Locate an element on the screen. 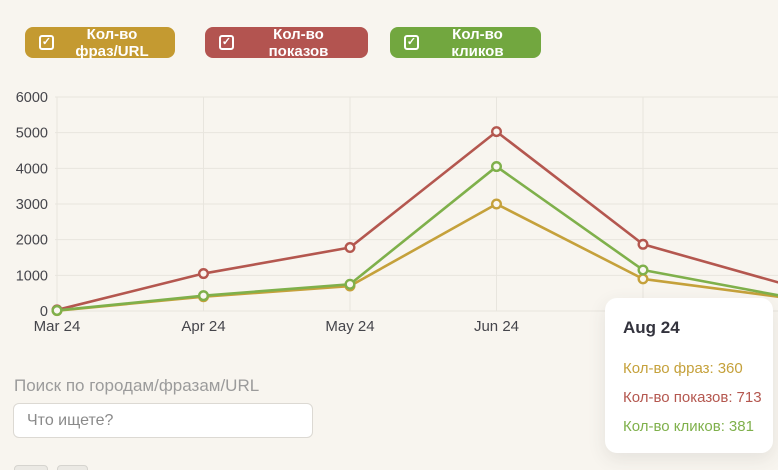 This screenshot has height=470, width=778. x-axis-tick-label: May 24 is located at coordinates (349, 326).